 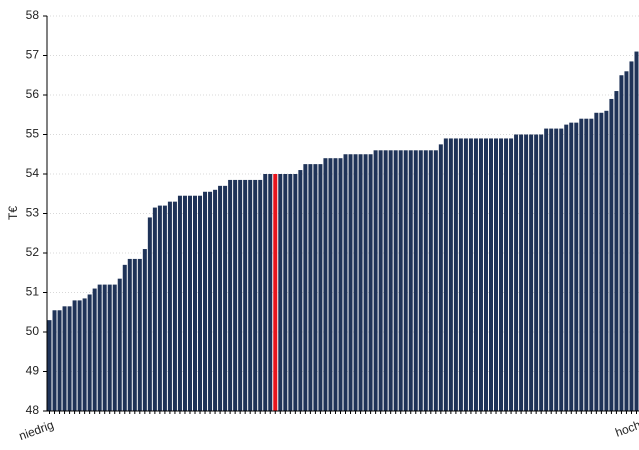 I want to click on y-tick-label: 57, so click(x=33, y=55).